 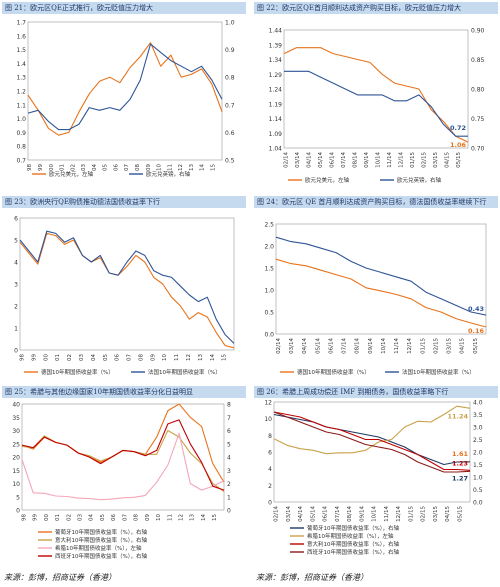 What do you see at coordinates (289, 514) in the screenshot?
I see `c26-x-tick-label: 03/14` at bounding box center [289, 514].